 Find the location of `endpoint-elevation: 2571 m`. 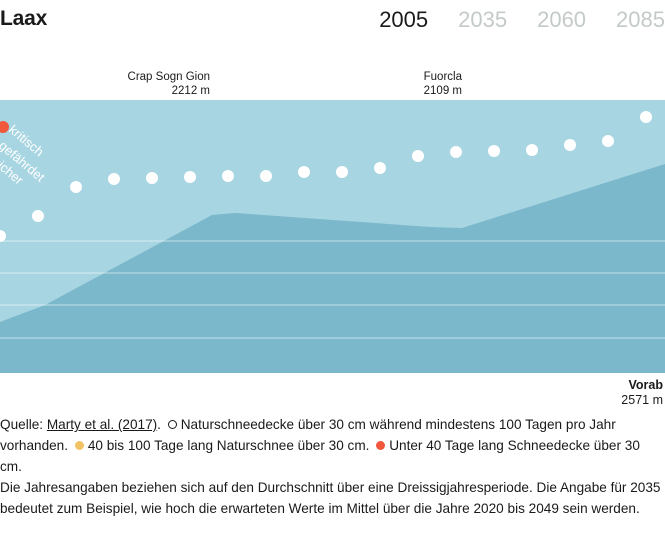

endpoint-elevation: 2571 m is located at coordinates (642, 400).